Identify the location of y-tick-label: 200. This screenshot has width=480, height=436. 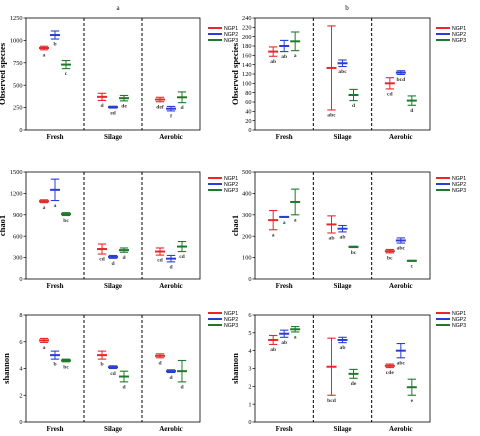
(246, 37).